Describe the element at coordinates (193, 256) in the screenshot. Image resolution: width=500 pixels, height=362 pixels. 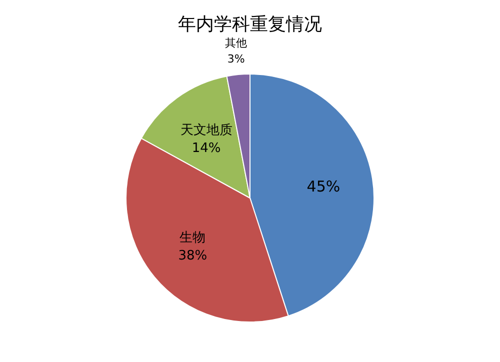
I see `data-label: 38%` at that location.